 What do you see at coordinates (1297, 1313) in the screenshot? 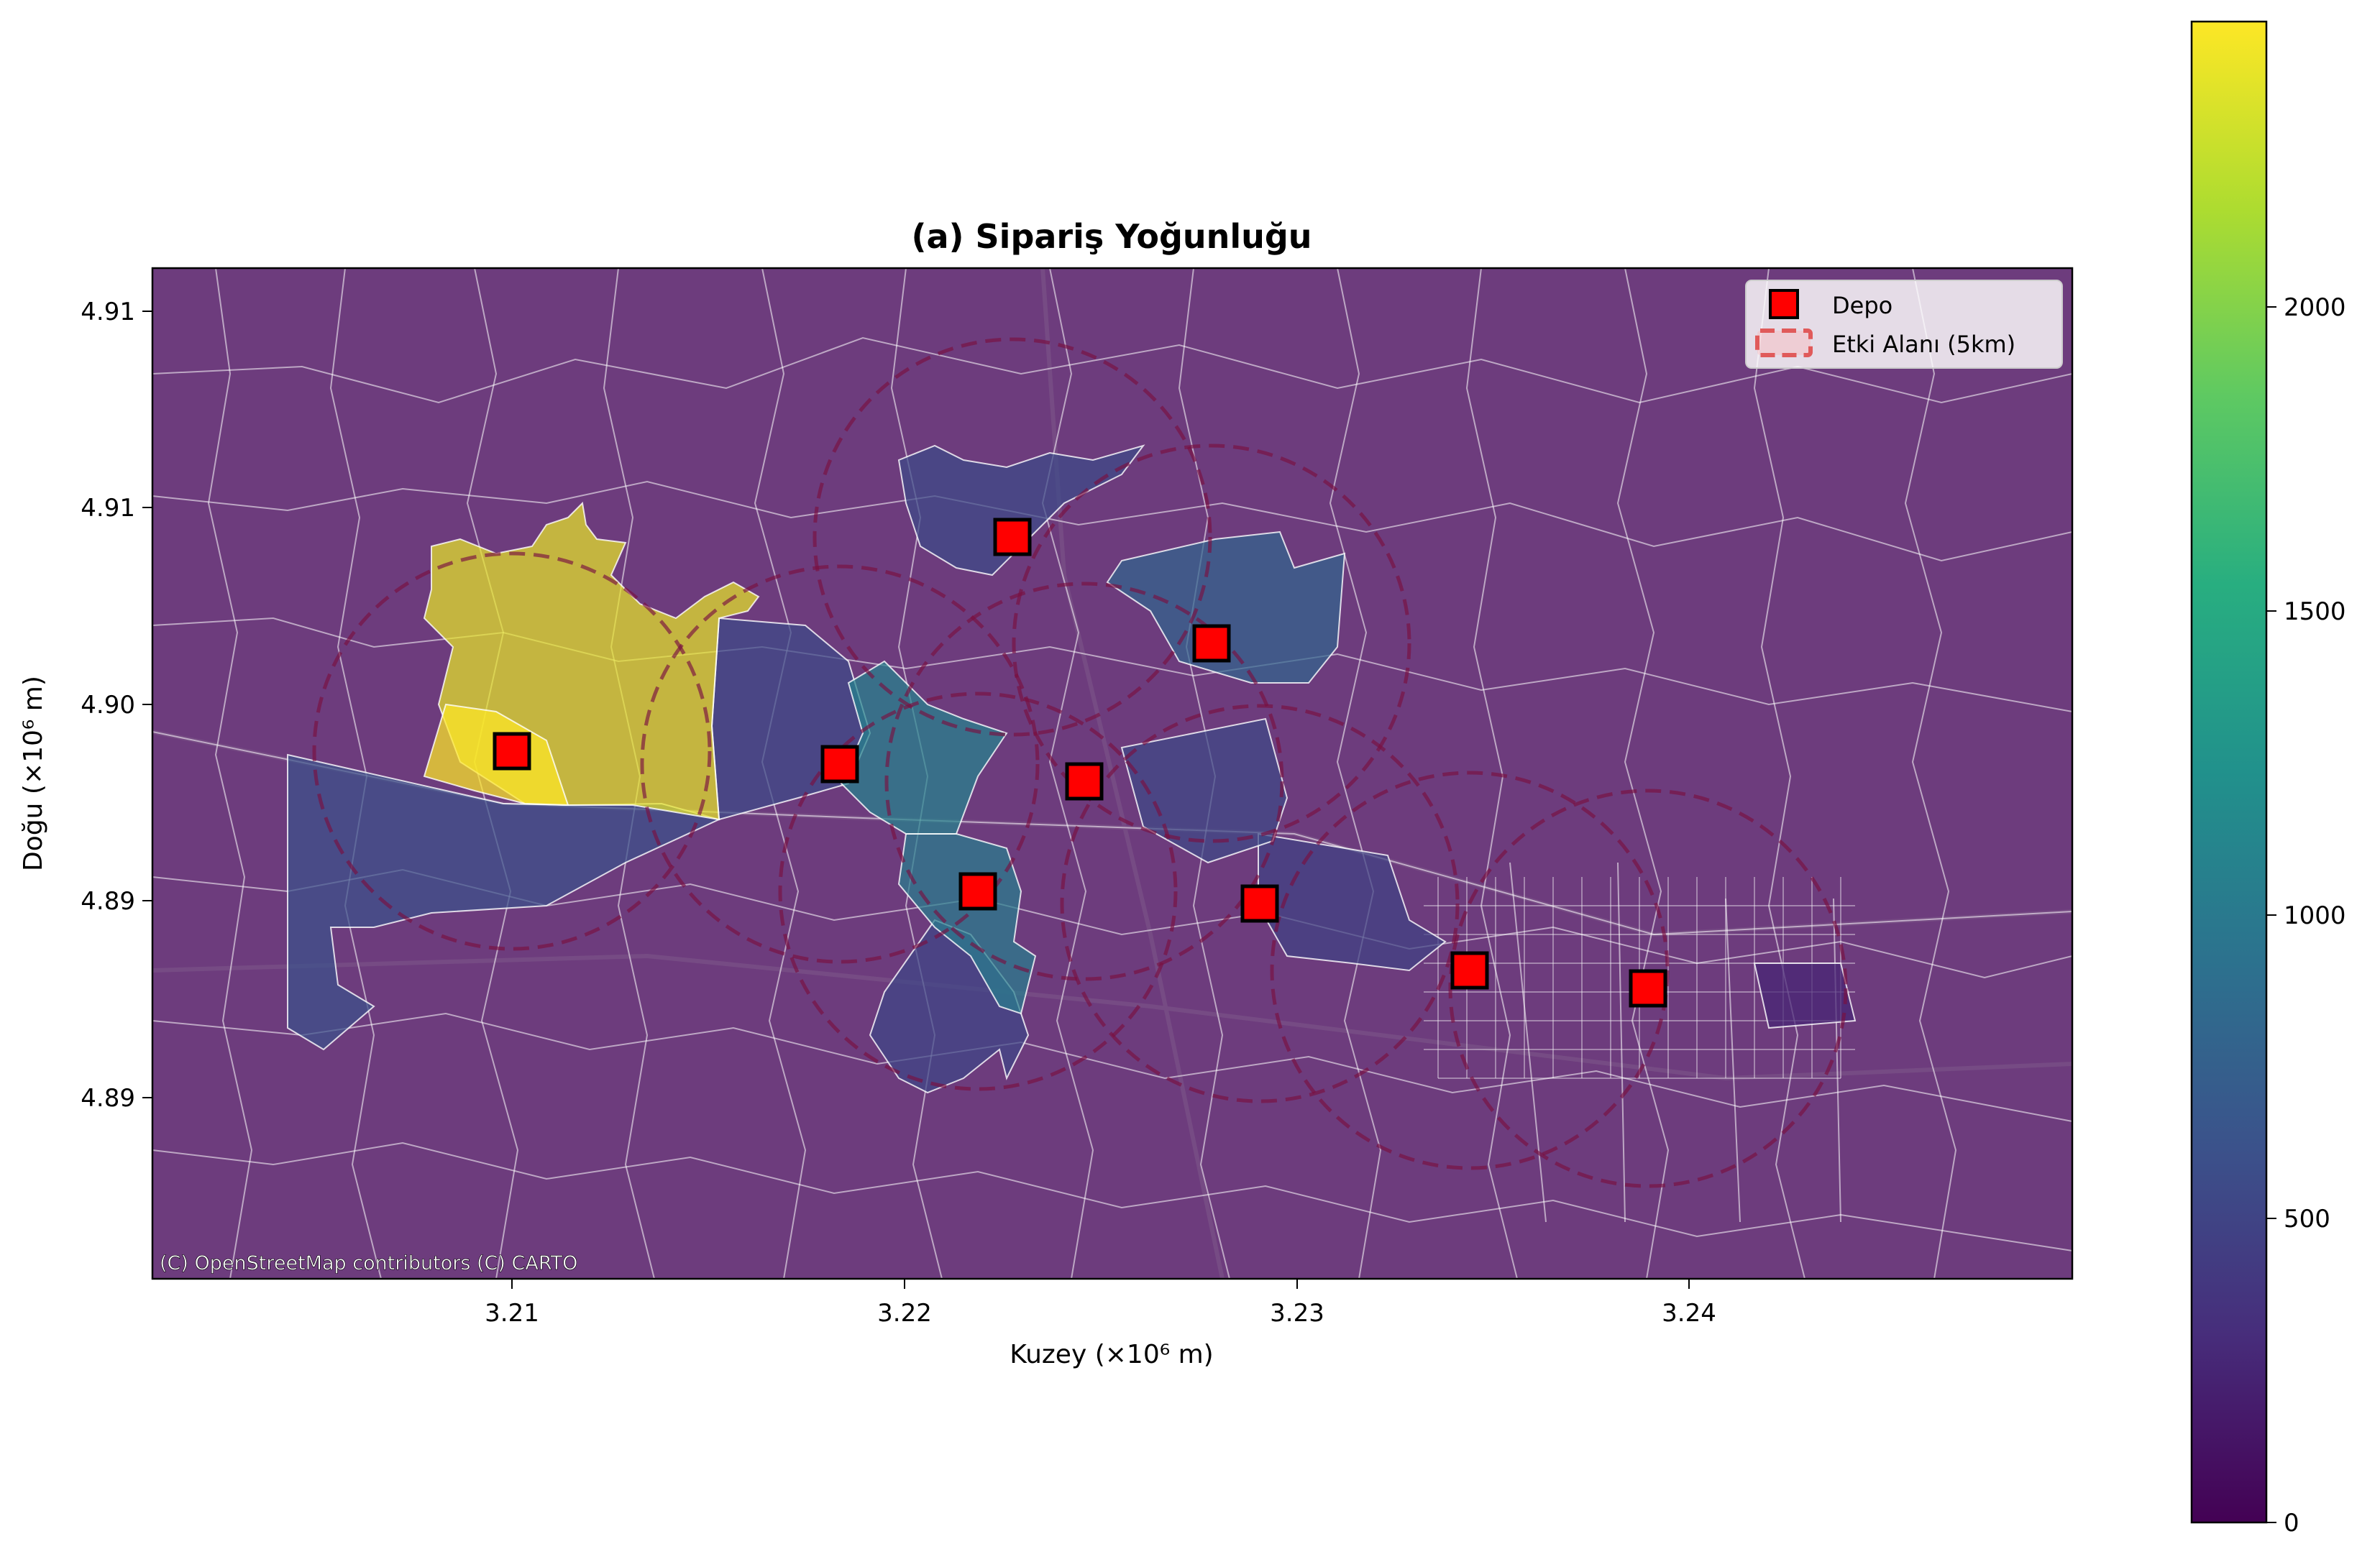
I see `x-tick-label: 3.23` at bounding box center [1297, 1313].